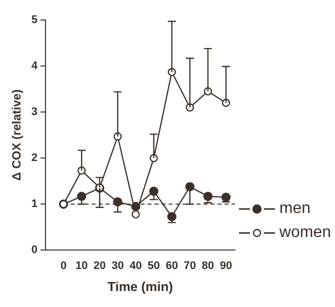 Image resolution: width=335 pixels, height=307 pixels. Describe the element at coordinates (81, 266) in the screenshot. I see `x-tick-label: 10` at that location.